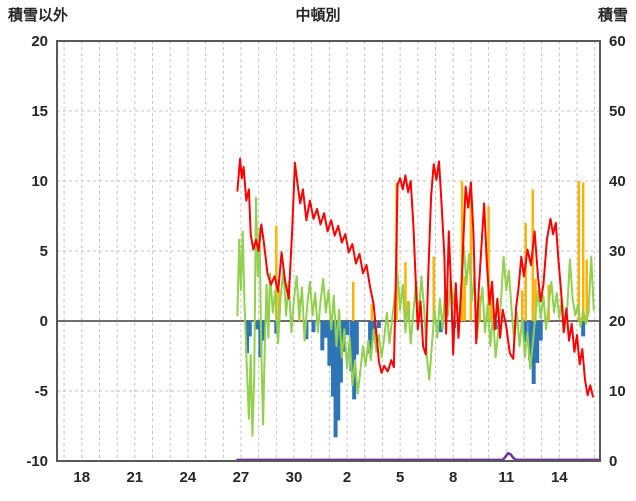  What do you see at coordinates (613, 461) in the screenshot?
I see `right-tick-label: 0` at bounding box center [613, 461].